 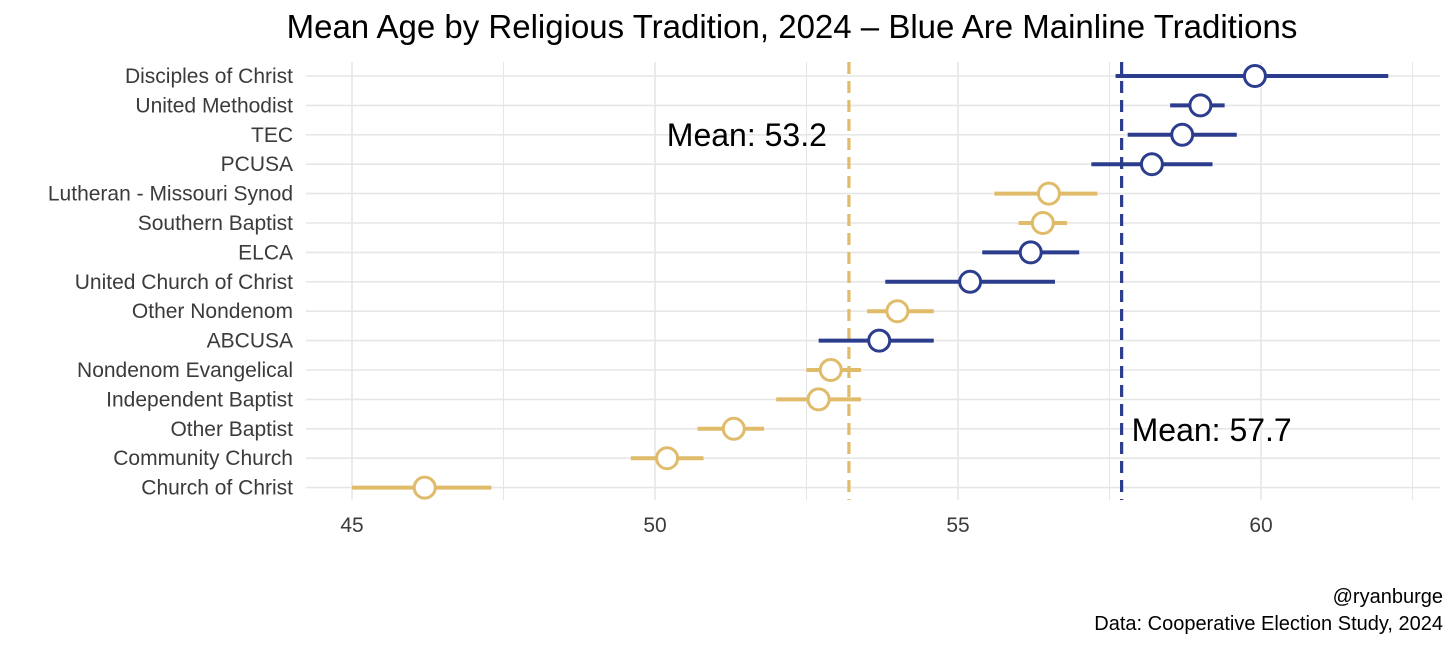 I want to click on y-tick-label: ABCUSA, so click(x=250, y=341).